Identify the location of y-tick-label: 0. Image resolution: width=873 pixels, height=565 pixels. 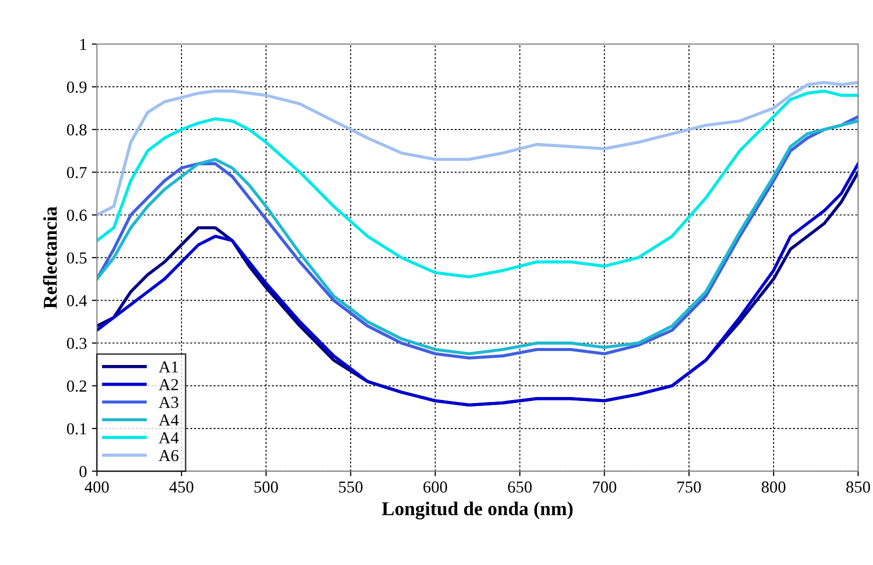
(83, 472).